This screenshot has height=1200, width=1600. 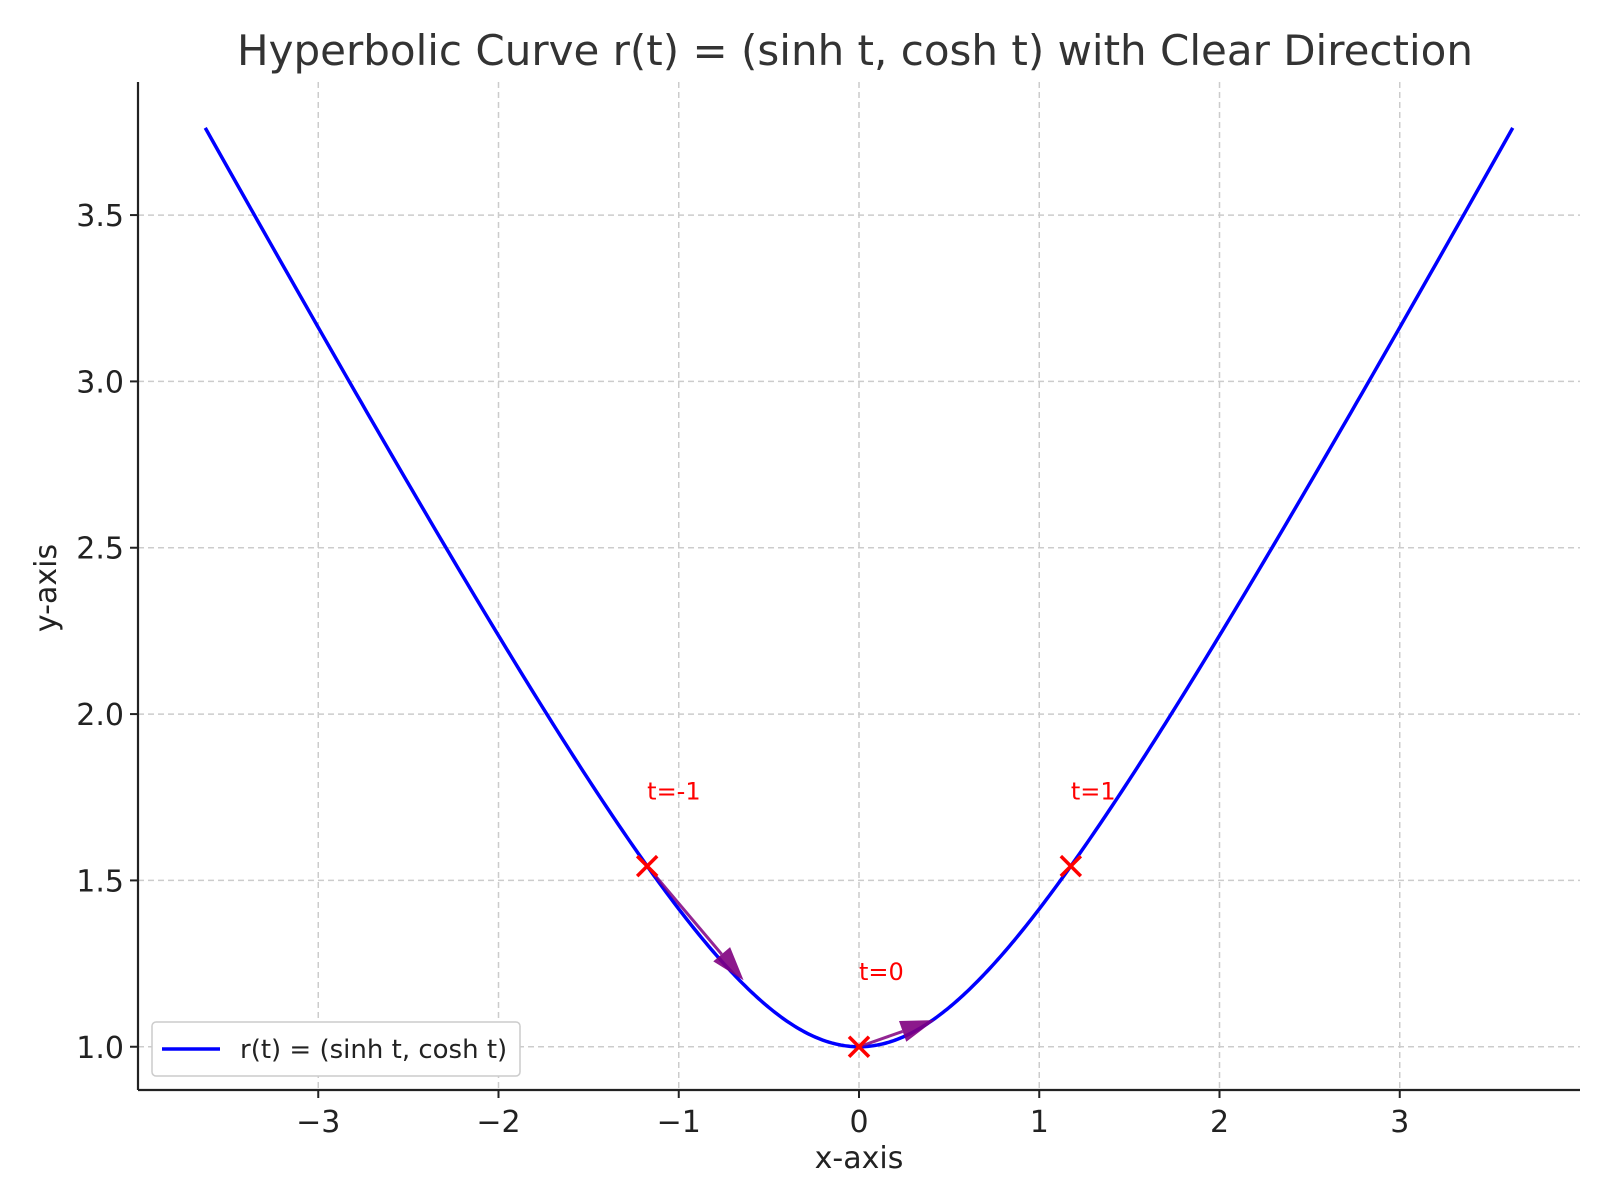 I want to click on y-tick-label: 3.0, so click(x=100, y=382).